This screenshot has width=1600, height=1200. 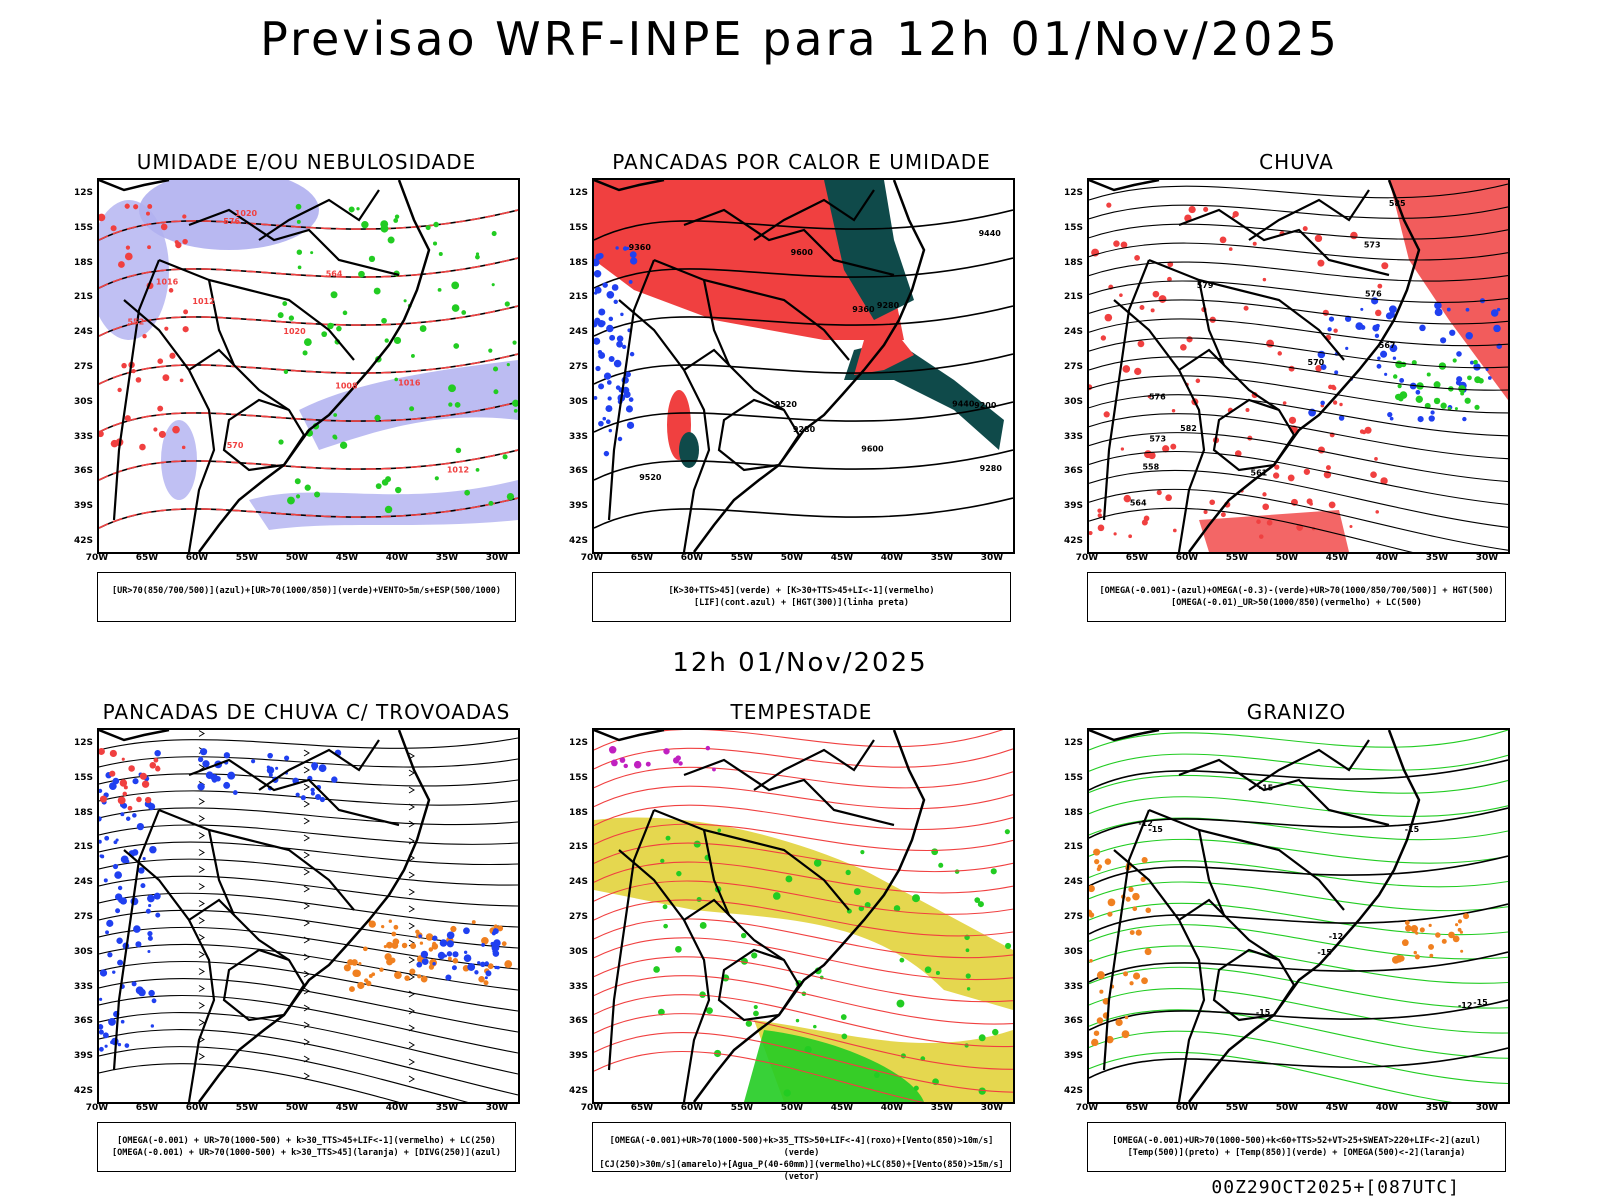 What do you see at coordinates (1205, 285) in the screenshot?
I see `contour-label: 579` at bounding box center [1205, 285].